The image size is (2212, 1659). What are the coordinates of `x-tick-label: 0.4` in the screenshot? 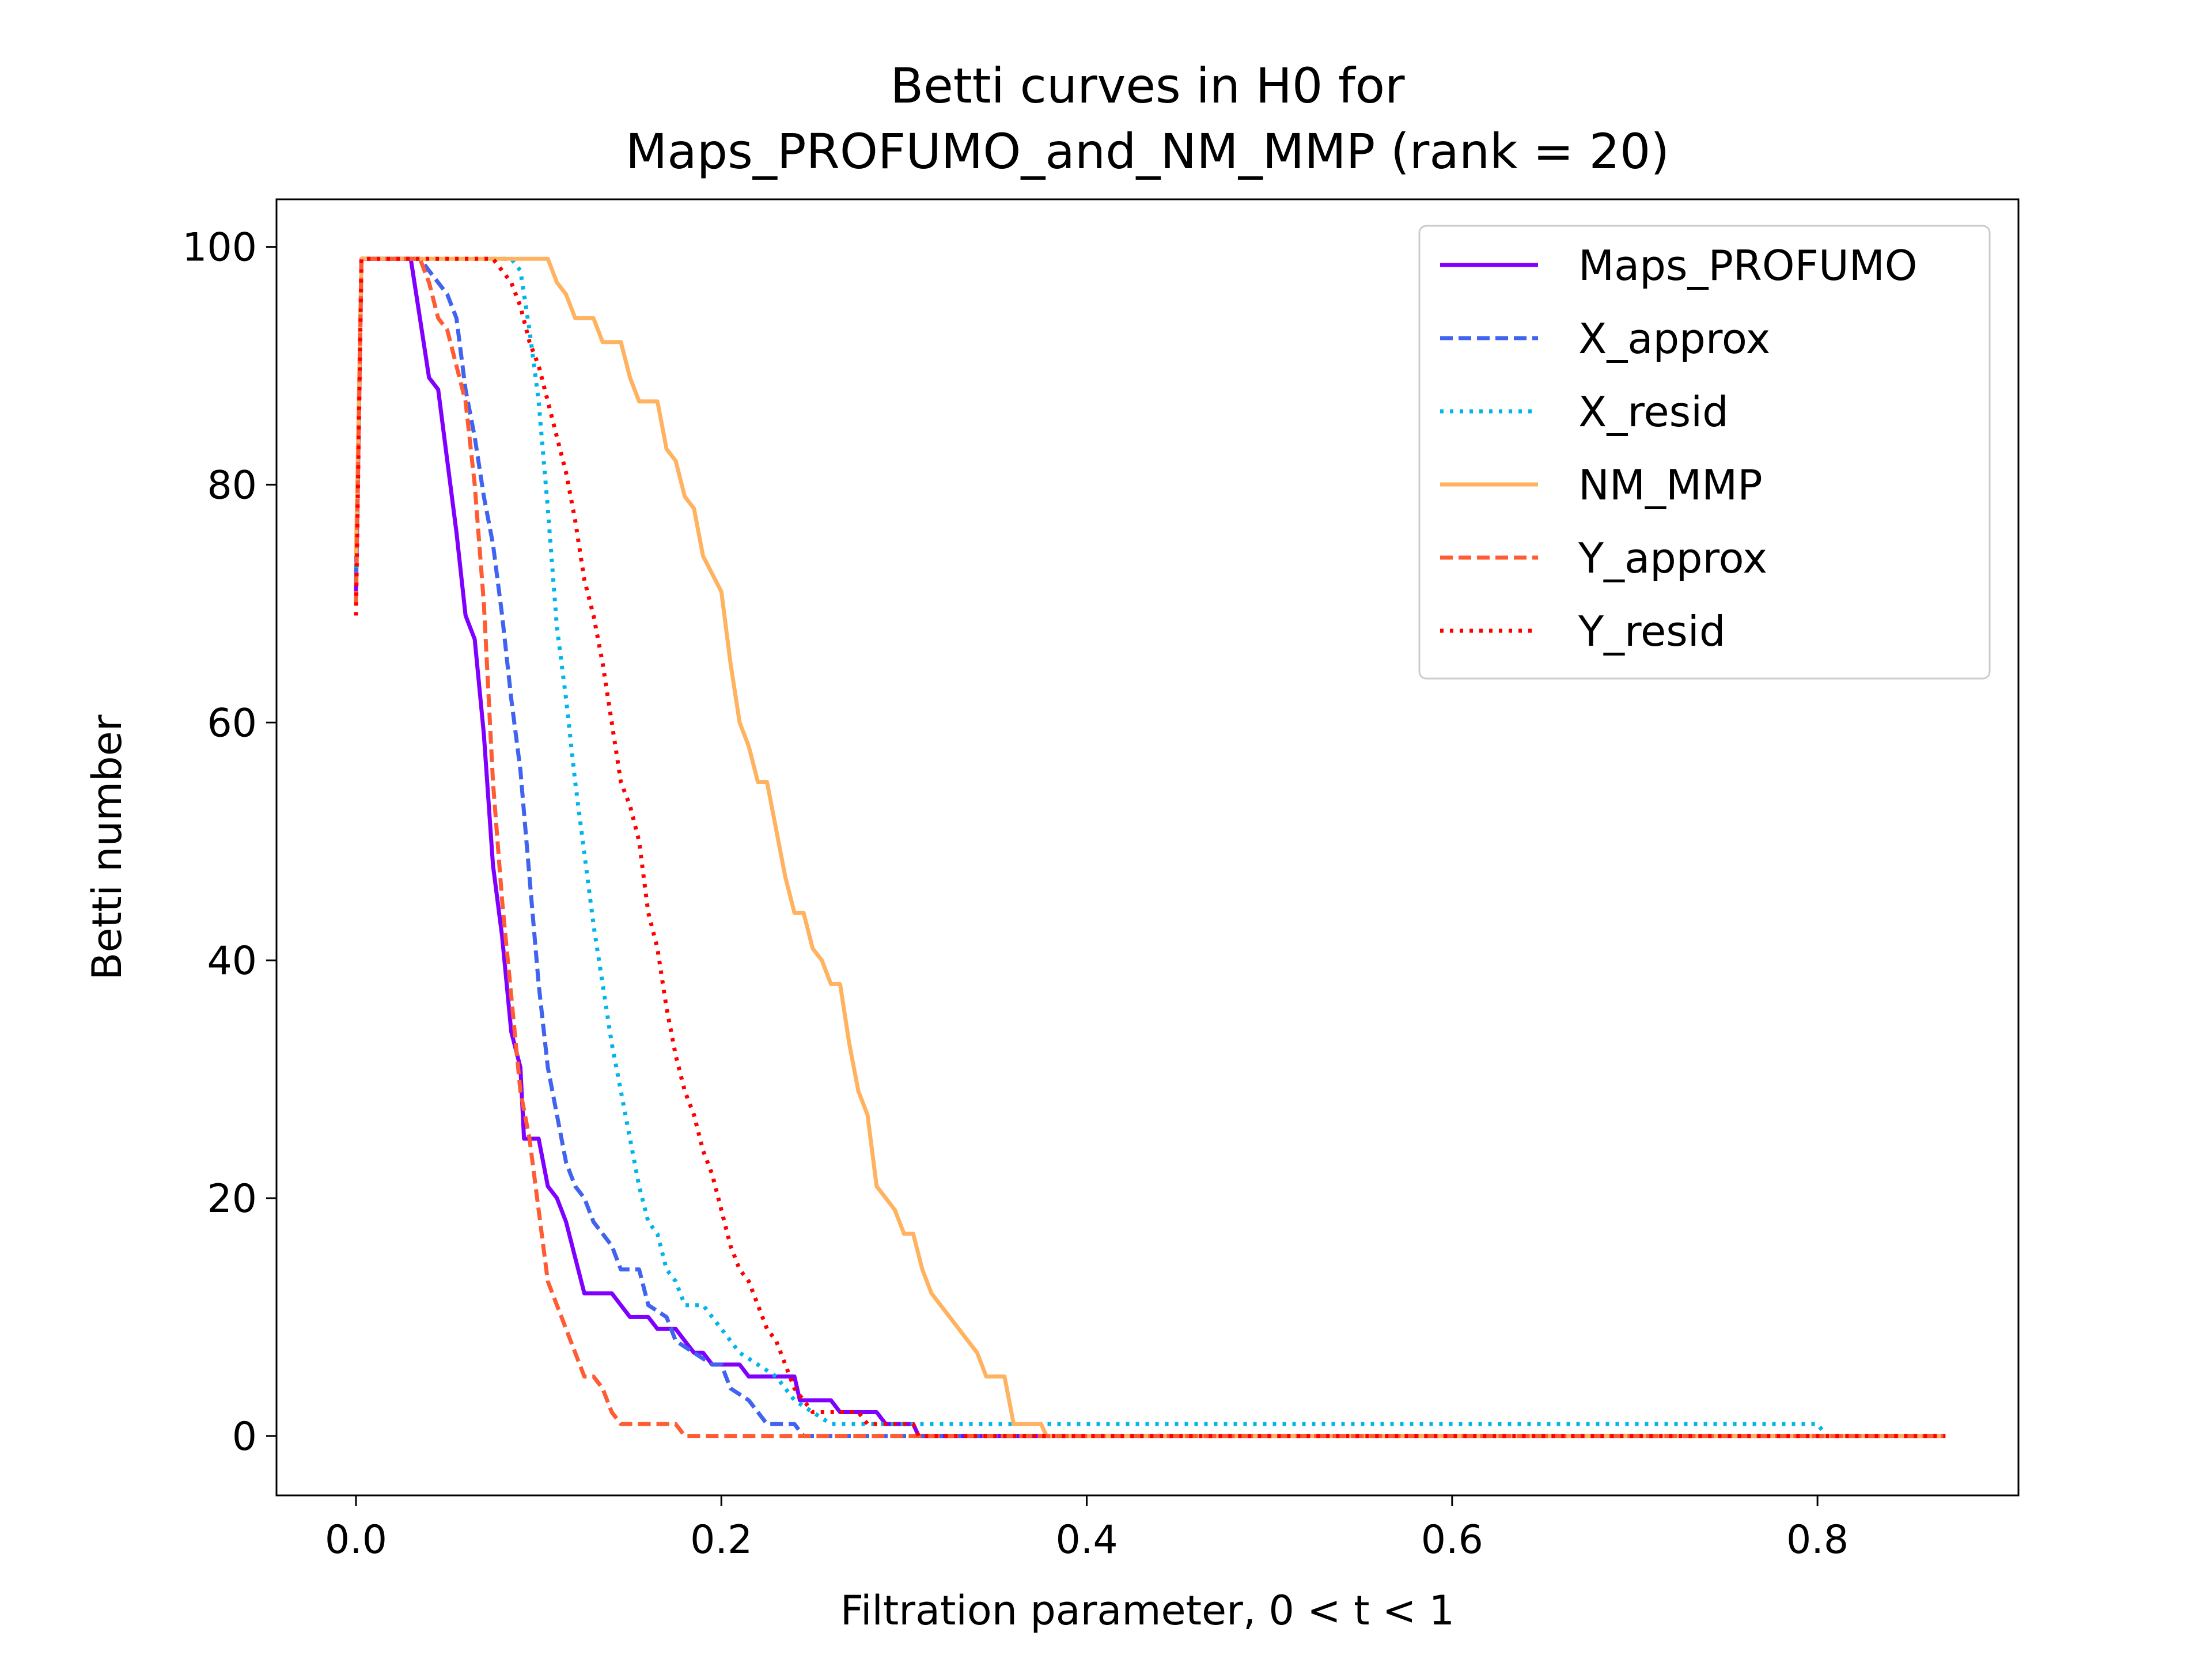 It's located at (1086, 1540).